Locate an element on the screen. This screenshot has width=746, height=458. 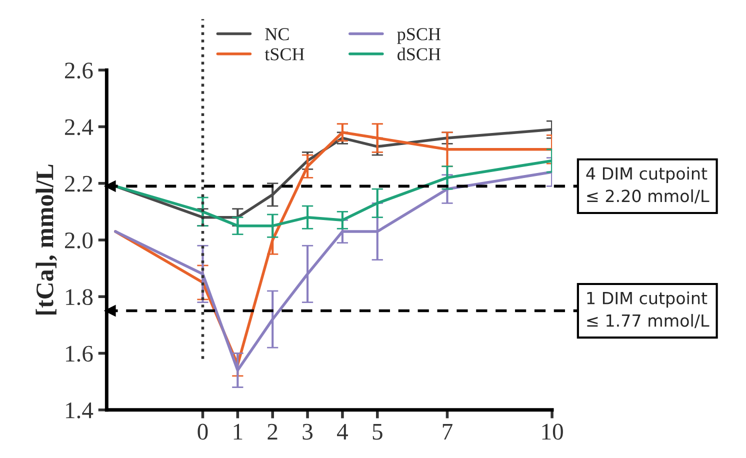
x-tick-label: 1 is located at coordinates (238, 432).